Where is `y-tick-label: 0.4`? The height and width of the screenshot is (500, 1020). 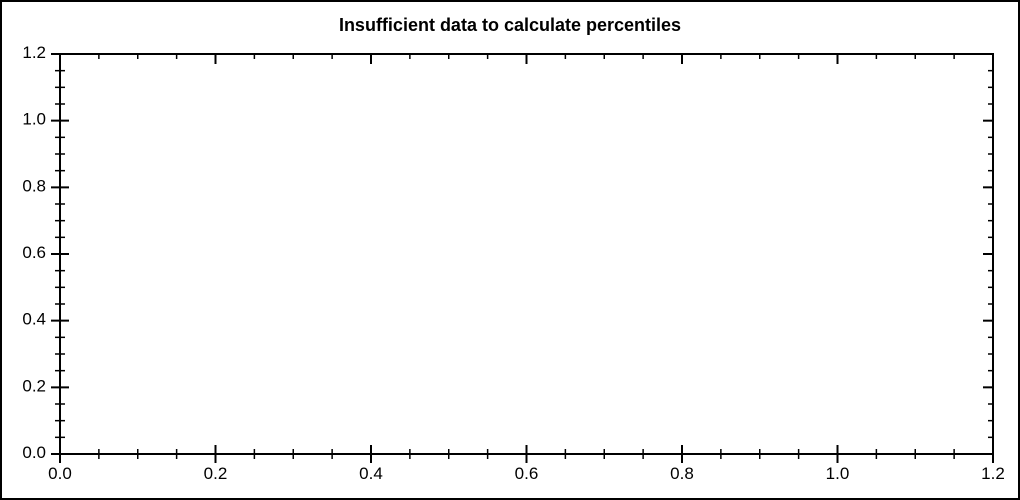 y-tick-label: 0.4 is located at coordinates (34, 319).